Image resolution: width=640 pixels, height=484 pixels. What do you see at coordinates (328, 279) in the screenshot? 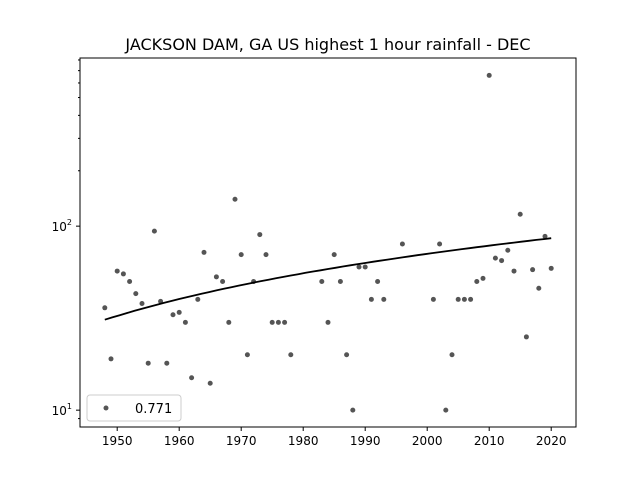
I see `trend-line` at bounding box center [328, 279].